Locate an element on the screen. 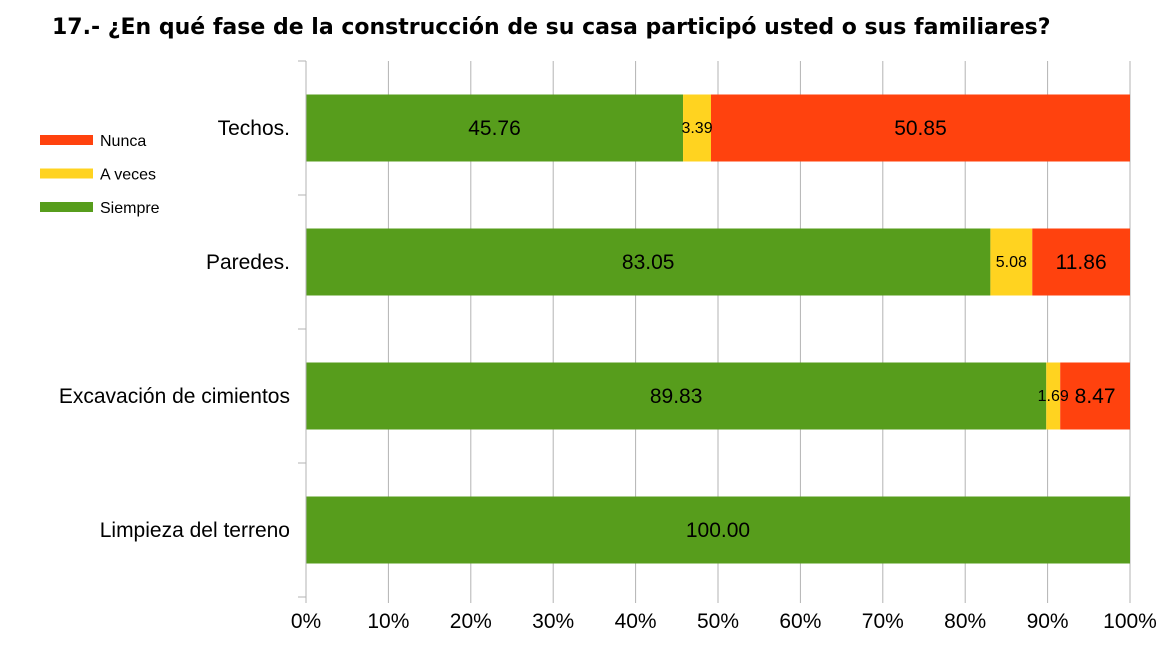  category-label: Excavación de cimientos is located at coordinates (174, 396).